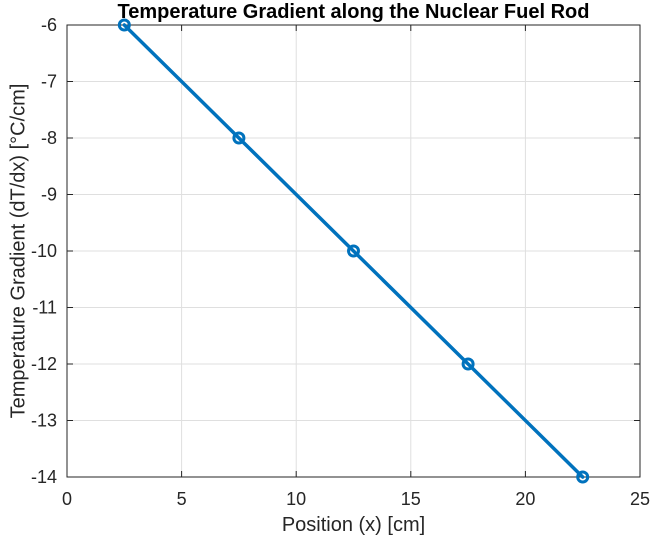  What do you see at coordinates (182, 499) in the screenshot?
I see `x-tick-label-1: 5` at bounding box center [182, 499].